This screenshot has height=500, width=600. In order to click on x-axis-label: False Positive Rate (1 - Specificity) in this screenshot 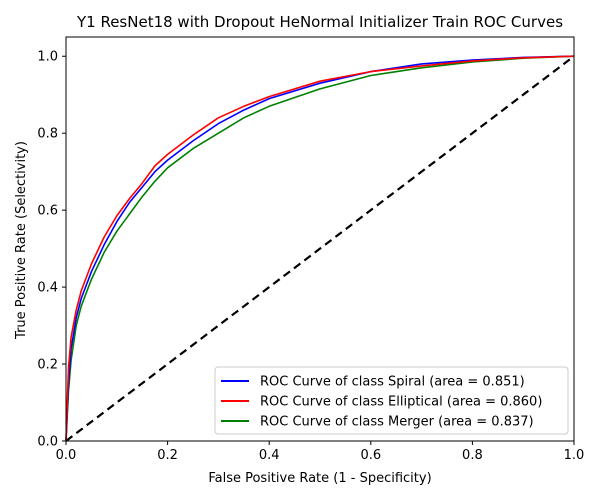, I will do `click(319, 478)`.